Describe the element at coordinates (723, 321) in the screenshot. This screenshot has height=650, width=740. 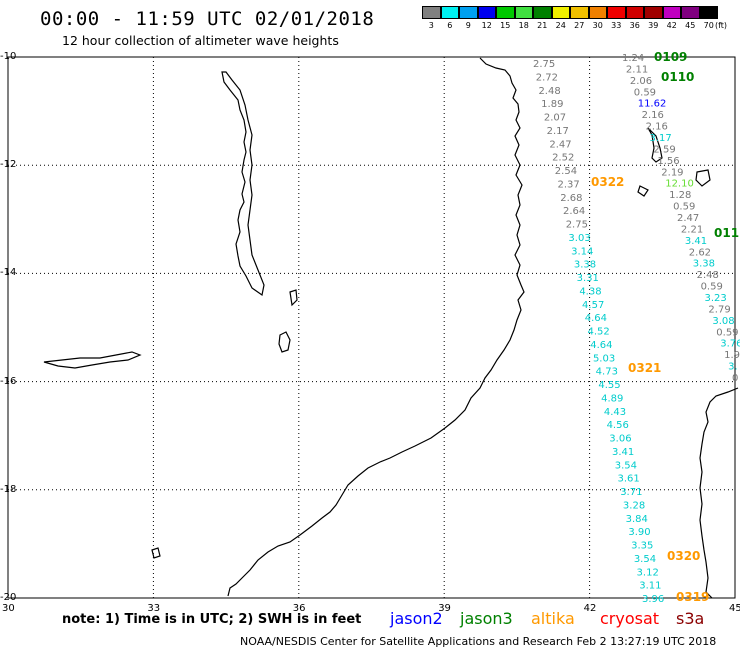
I see `wave-height-value: 3.08` at that location.